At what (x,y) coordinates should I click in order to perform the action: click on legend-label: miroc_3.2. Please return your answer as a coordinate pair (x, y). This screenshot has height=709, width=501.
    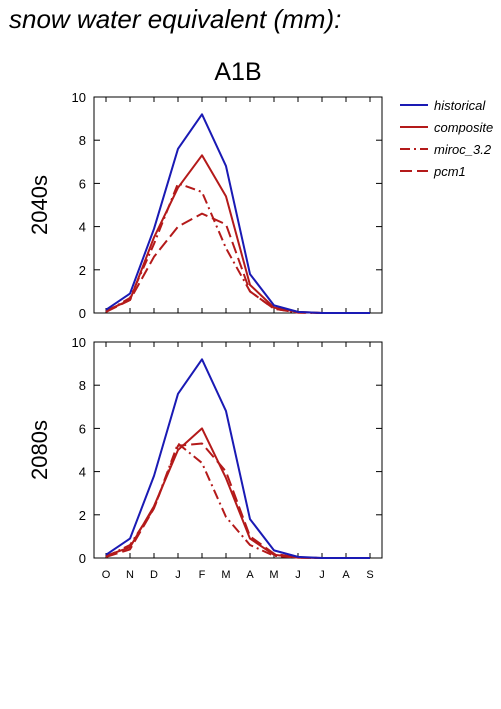
    Looking at the image, I should click on (463, 149).